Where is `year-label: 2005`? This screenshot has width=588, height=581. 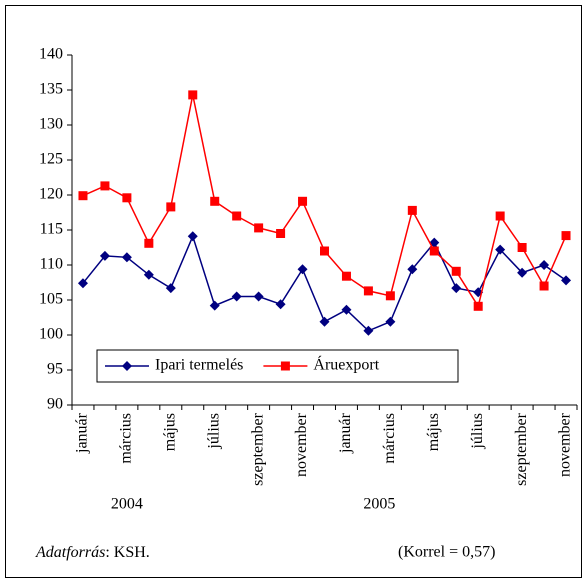 year-label: 2005 is located at coordinates (379, 504).